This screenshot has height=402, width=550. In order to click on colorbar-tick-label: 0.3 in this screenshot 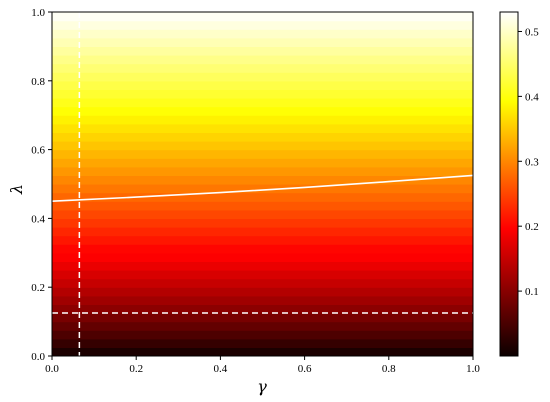, I will do `click(532, 162)`.